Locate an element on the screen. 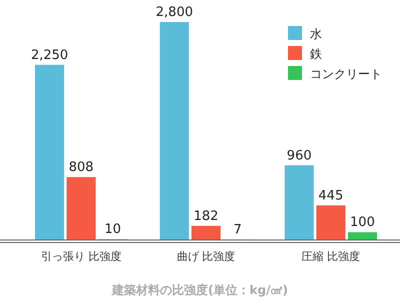 The image size is (400, 300). data-label: 2,250 is located at coordinates (49, 55).